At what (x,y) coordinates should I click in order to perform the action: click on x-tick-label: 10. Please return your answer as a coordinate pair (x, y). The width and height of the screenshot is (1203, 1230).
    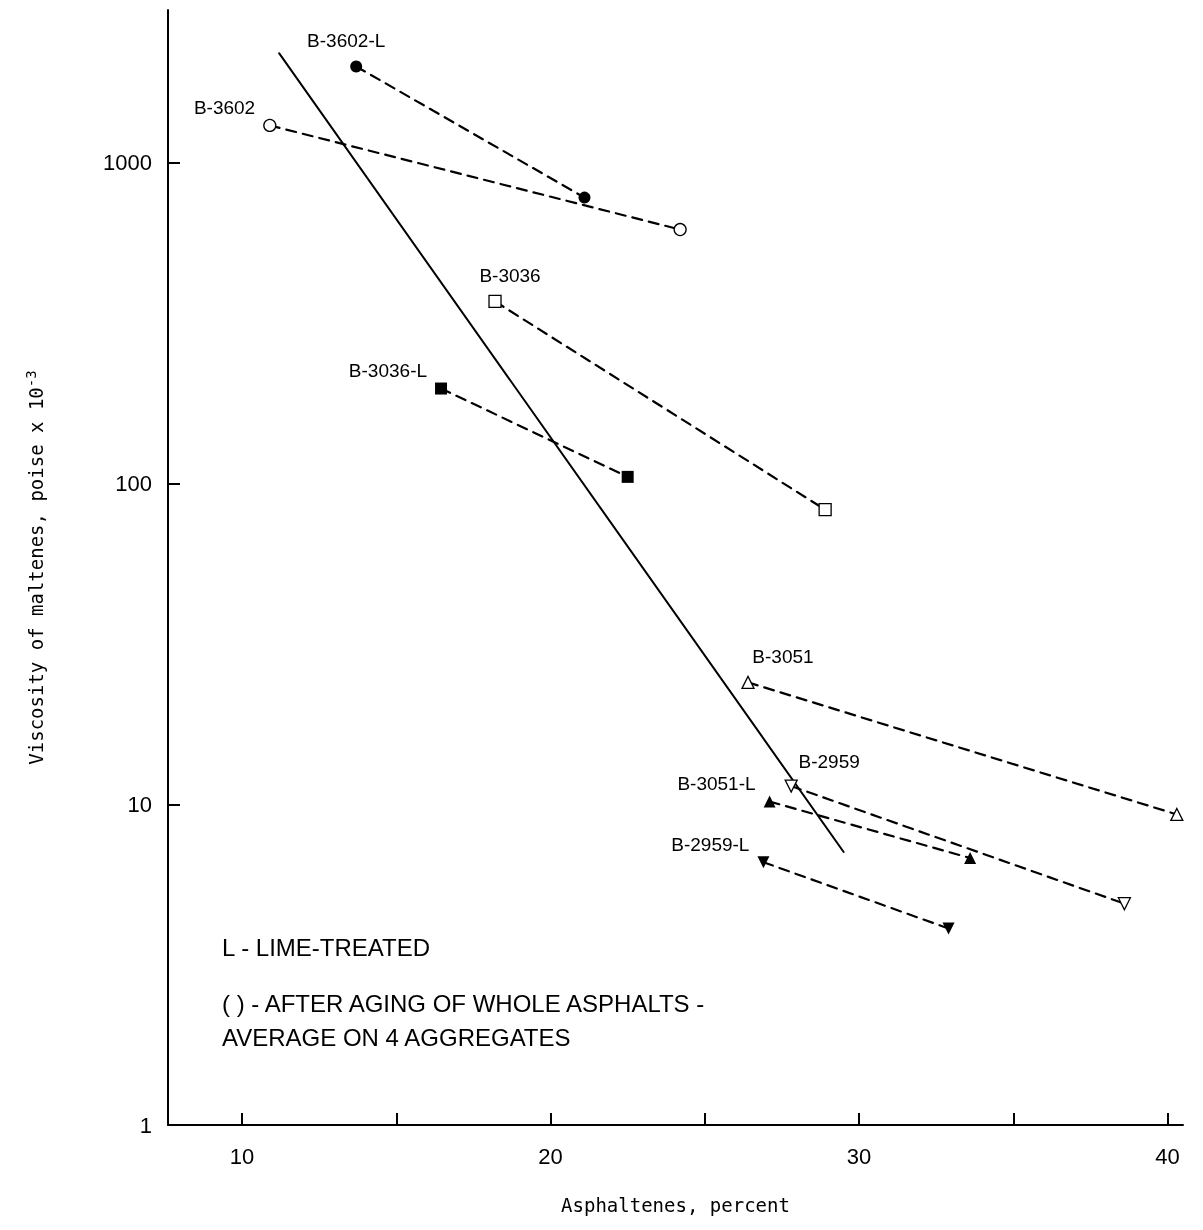
    Looking at the image, I should click on (242, 1156).